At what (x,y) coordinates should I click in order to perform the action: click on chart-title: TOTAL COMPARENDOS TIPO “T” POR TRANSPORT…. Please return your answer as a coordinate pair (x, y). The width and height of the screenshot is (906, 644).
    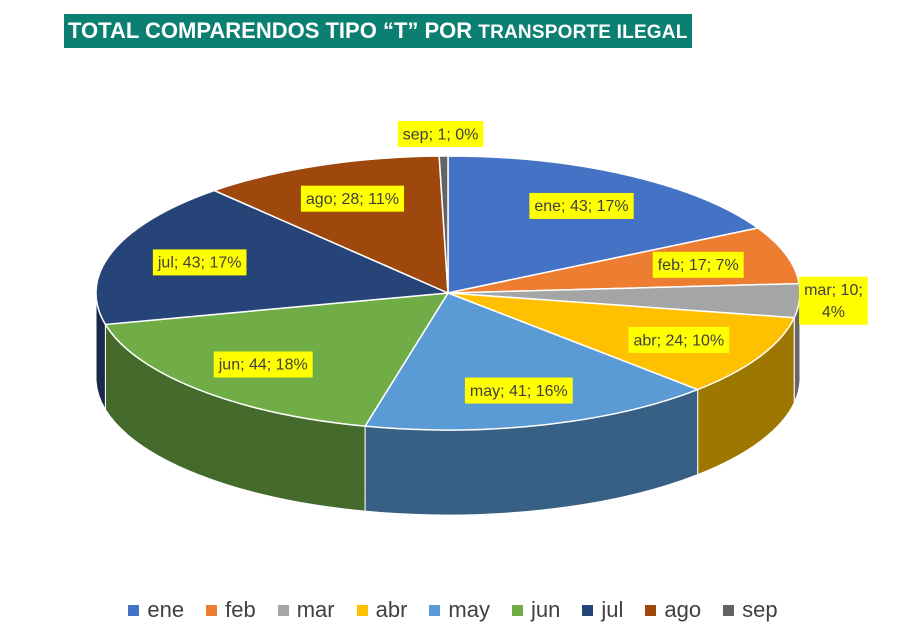
    Looking at the image, I should click on (378, 31).